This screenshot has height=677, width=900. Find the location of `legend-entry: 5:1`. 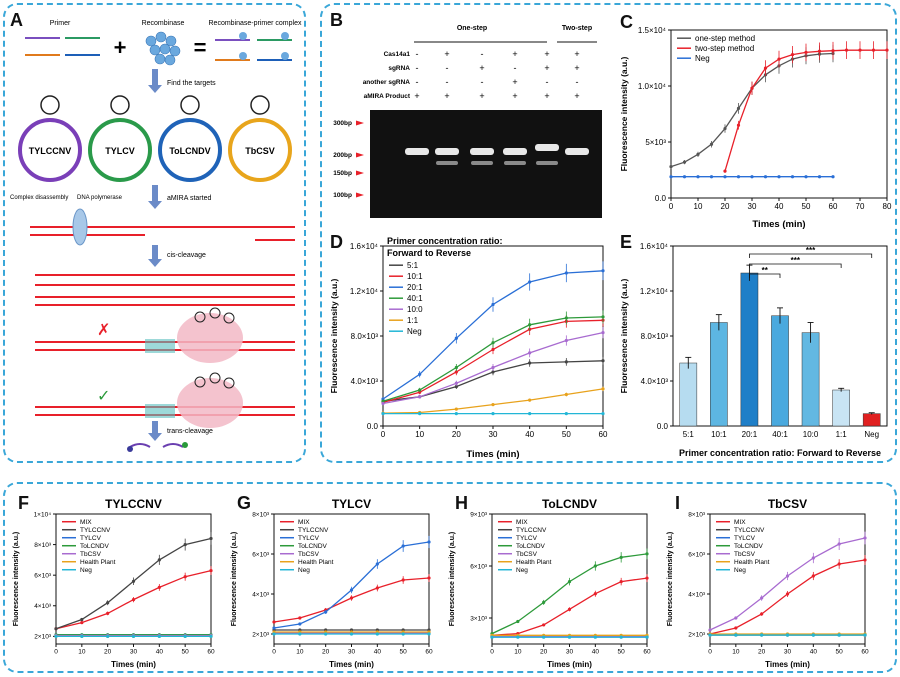

legend-entry: 5:1 is located at coordinates (413, 265).